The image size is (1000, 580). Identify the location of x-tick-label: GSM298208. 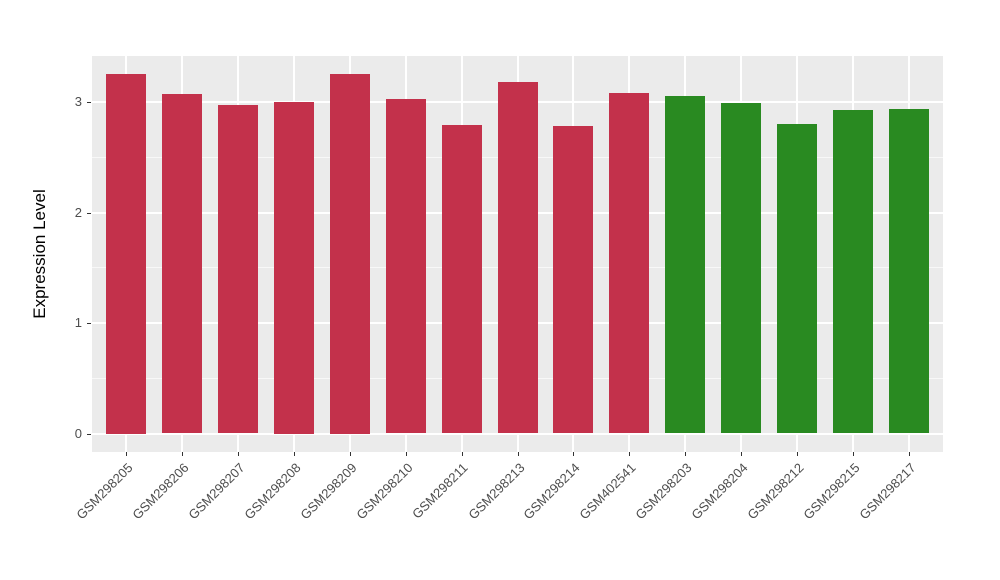
(272, 491).